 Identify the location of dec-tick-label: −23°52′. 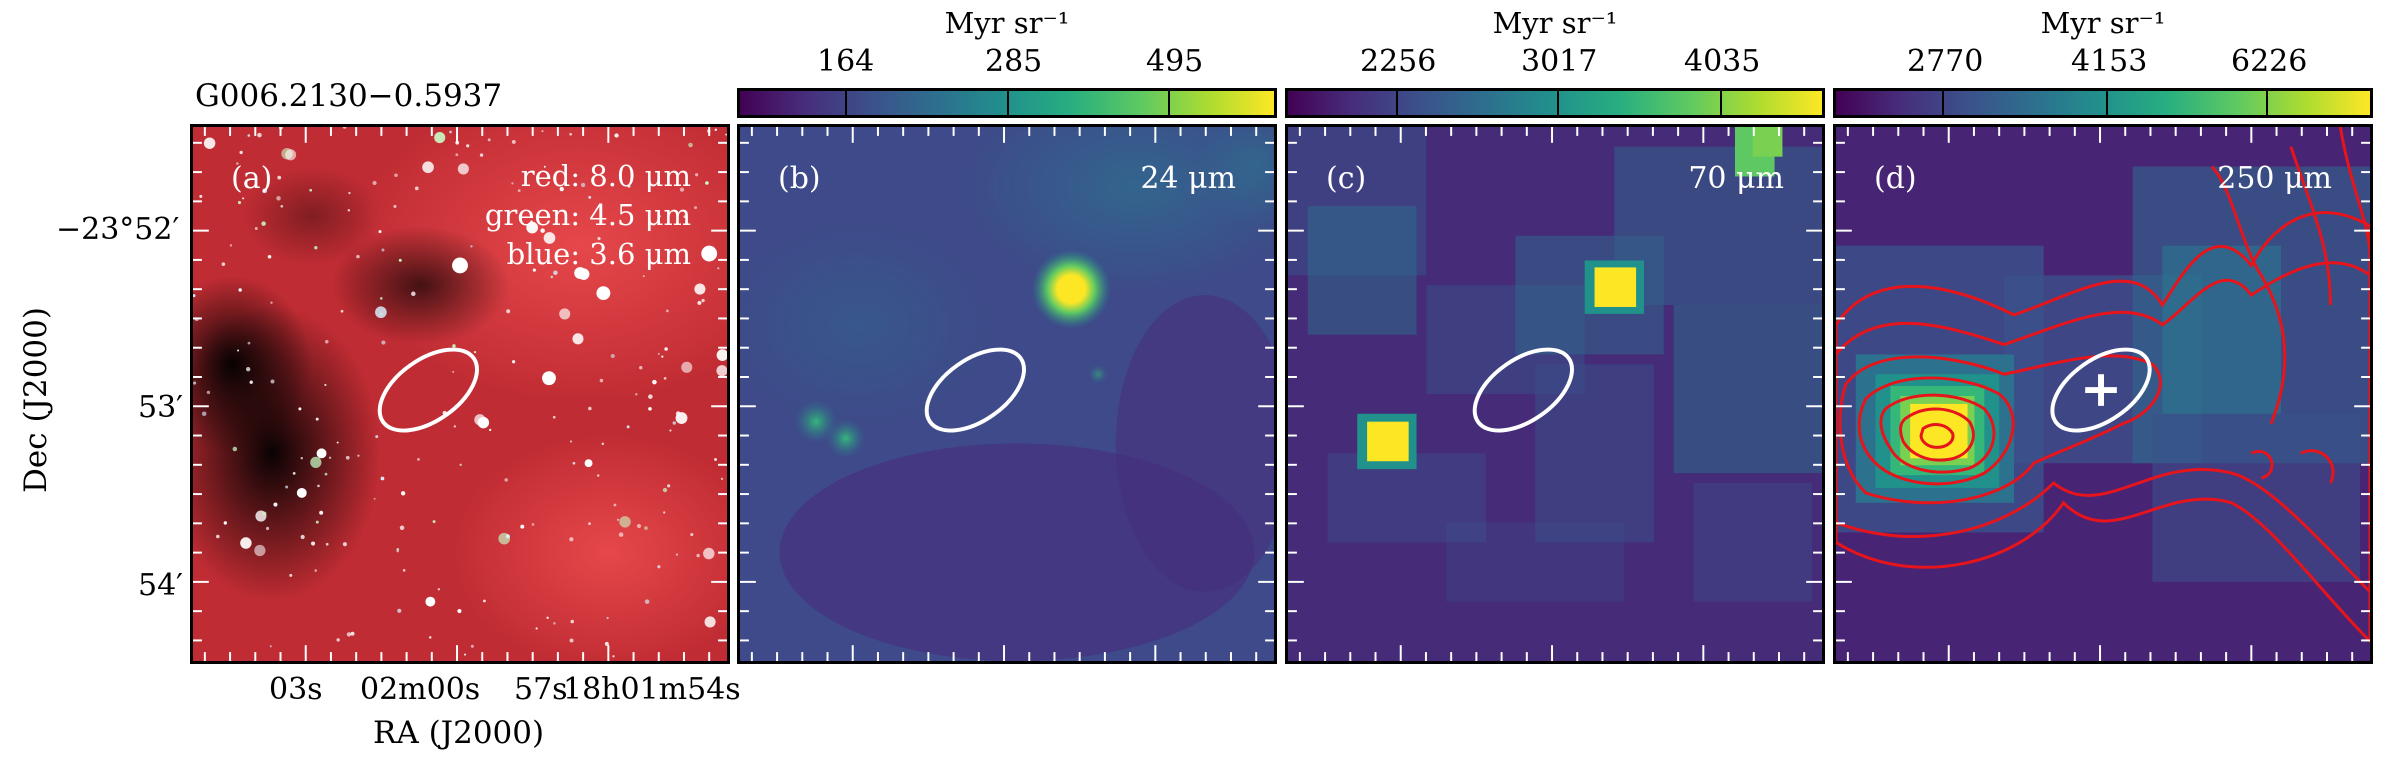
(118, 229).